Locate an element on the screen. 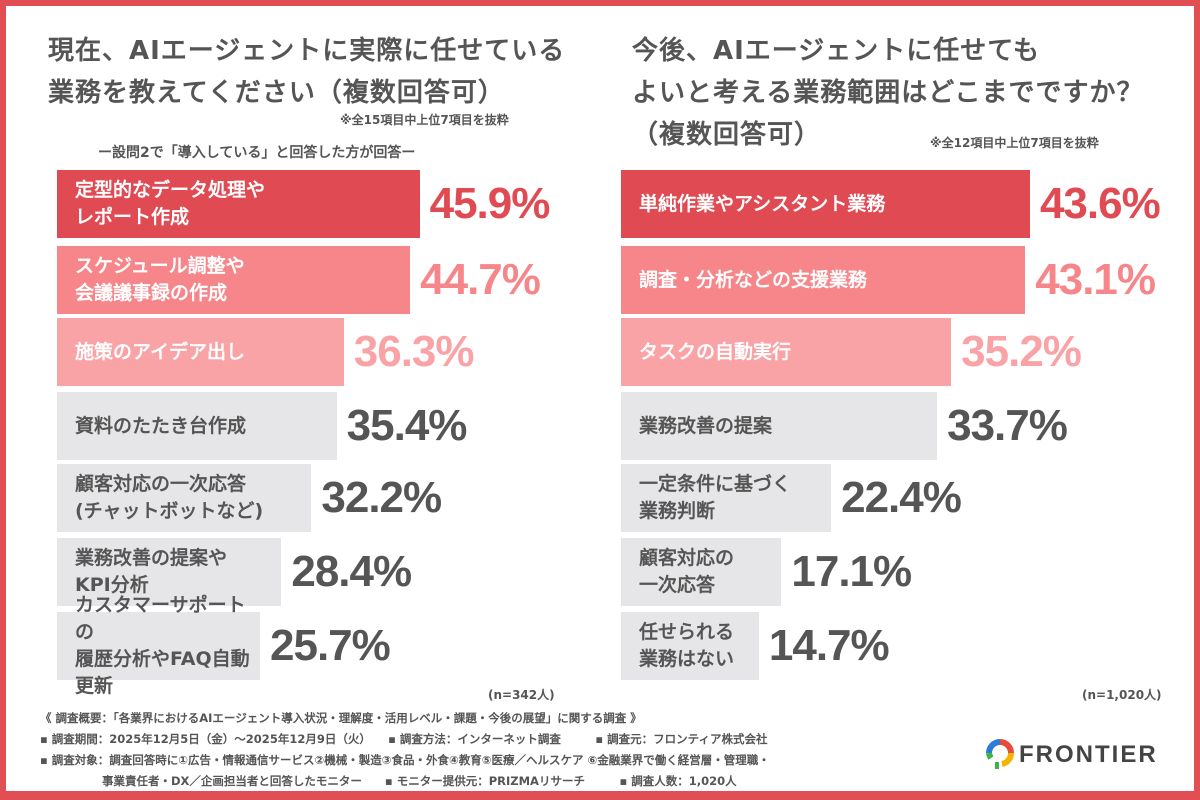 The height and width of the screenshot is (800, 1200). bar: 資料のたたき台作成 is located at coordinates (197, 426).